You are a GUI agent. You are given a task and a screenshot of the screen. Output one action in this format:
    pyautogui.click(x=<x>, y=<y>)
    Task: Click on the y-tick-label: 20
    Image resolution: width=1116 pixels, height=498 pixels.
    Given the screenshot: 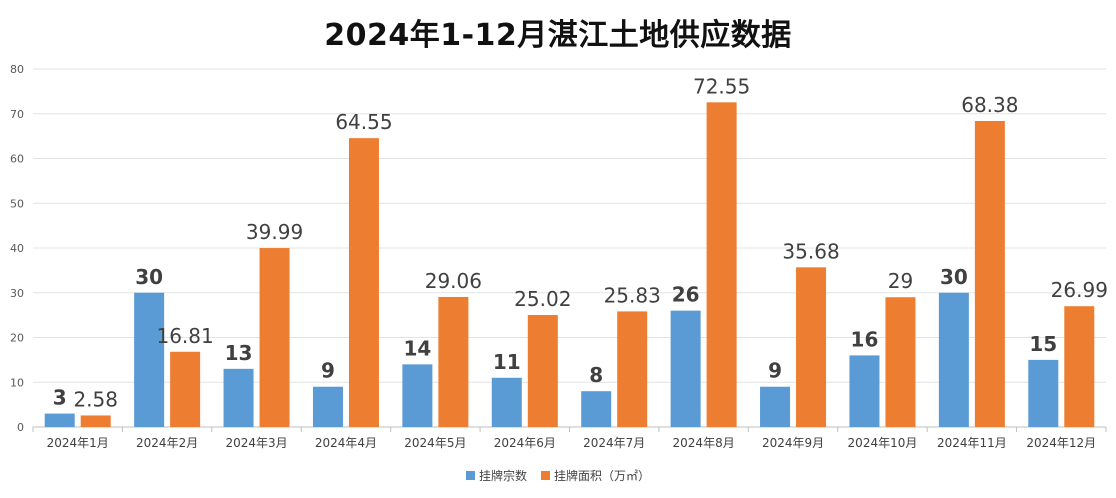 What is the action you would take?
    pyautogui.click(x=17, y=338)
    